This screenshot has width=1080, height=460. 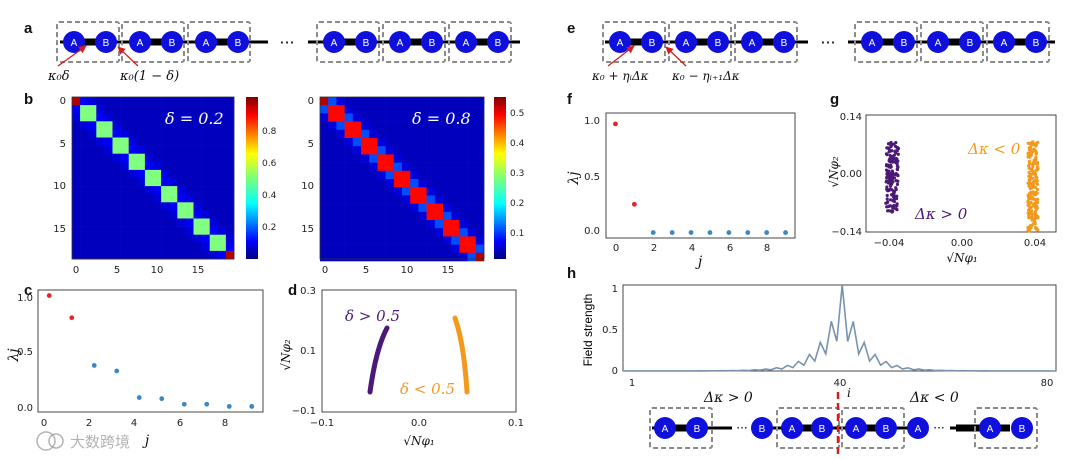 I want to click on x-tick: 15, so click(x=448, y=270).